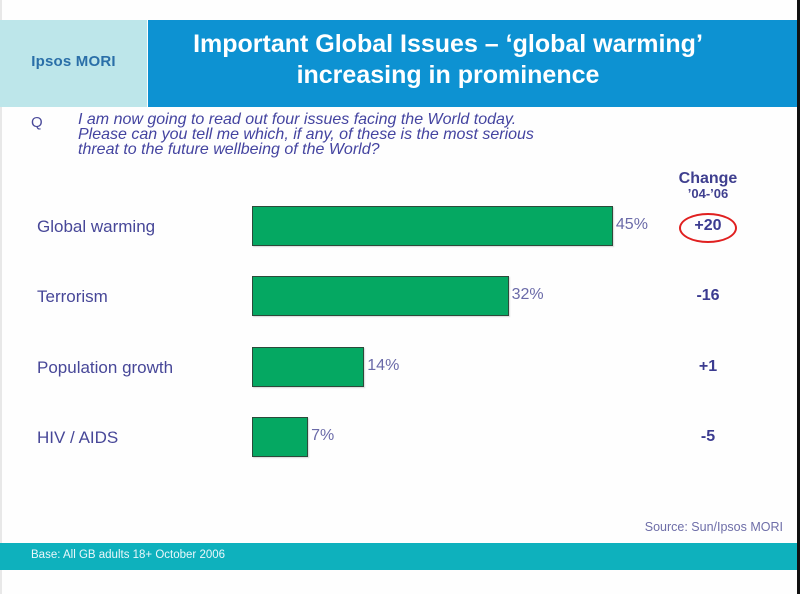  I want to click on ipsos-mori-logo: Ipsos MORI, so click(73, 61).